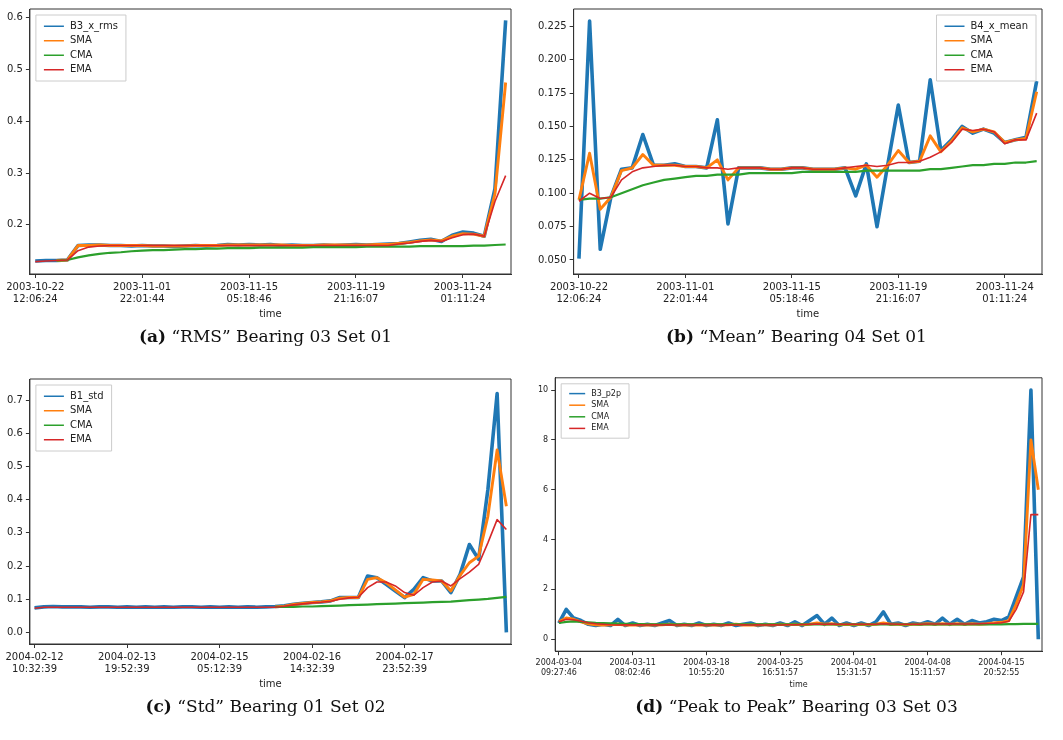 The width and height of the screenshot is (1063, 740). What do you see at coordinates (706, 667) in the screenshot?
I see `x-tick-label: 2004-03-18 10:55:20` at bounding box center [706, 667].